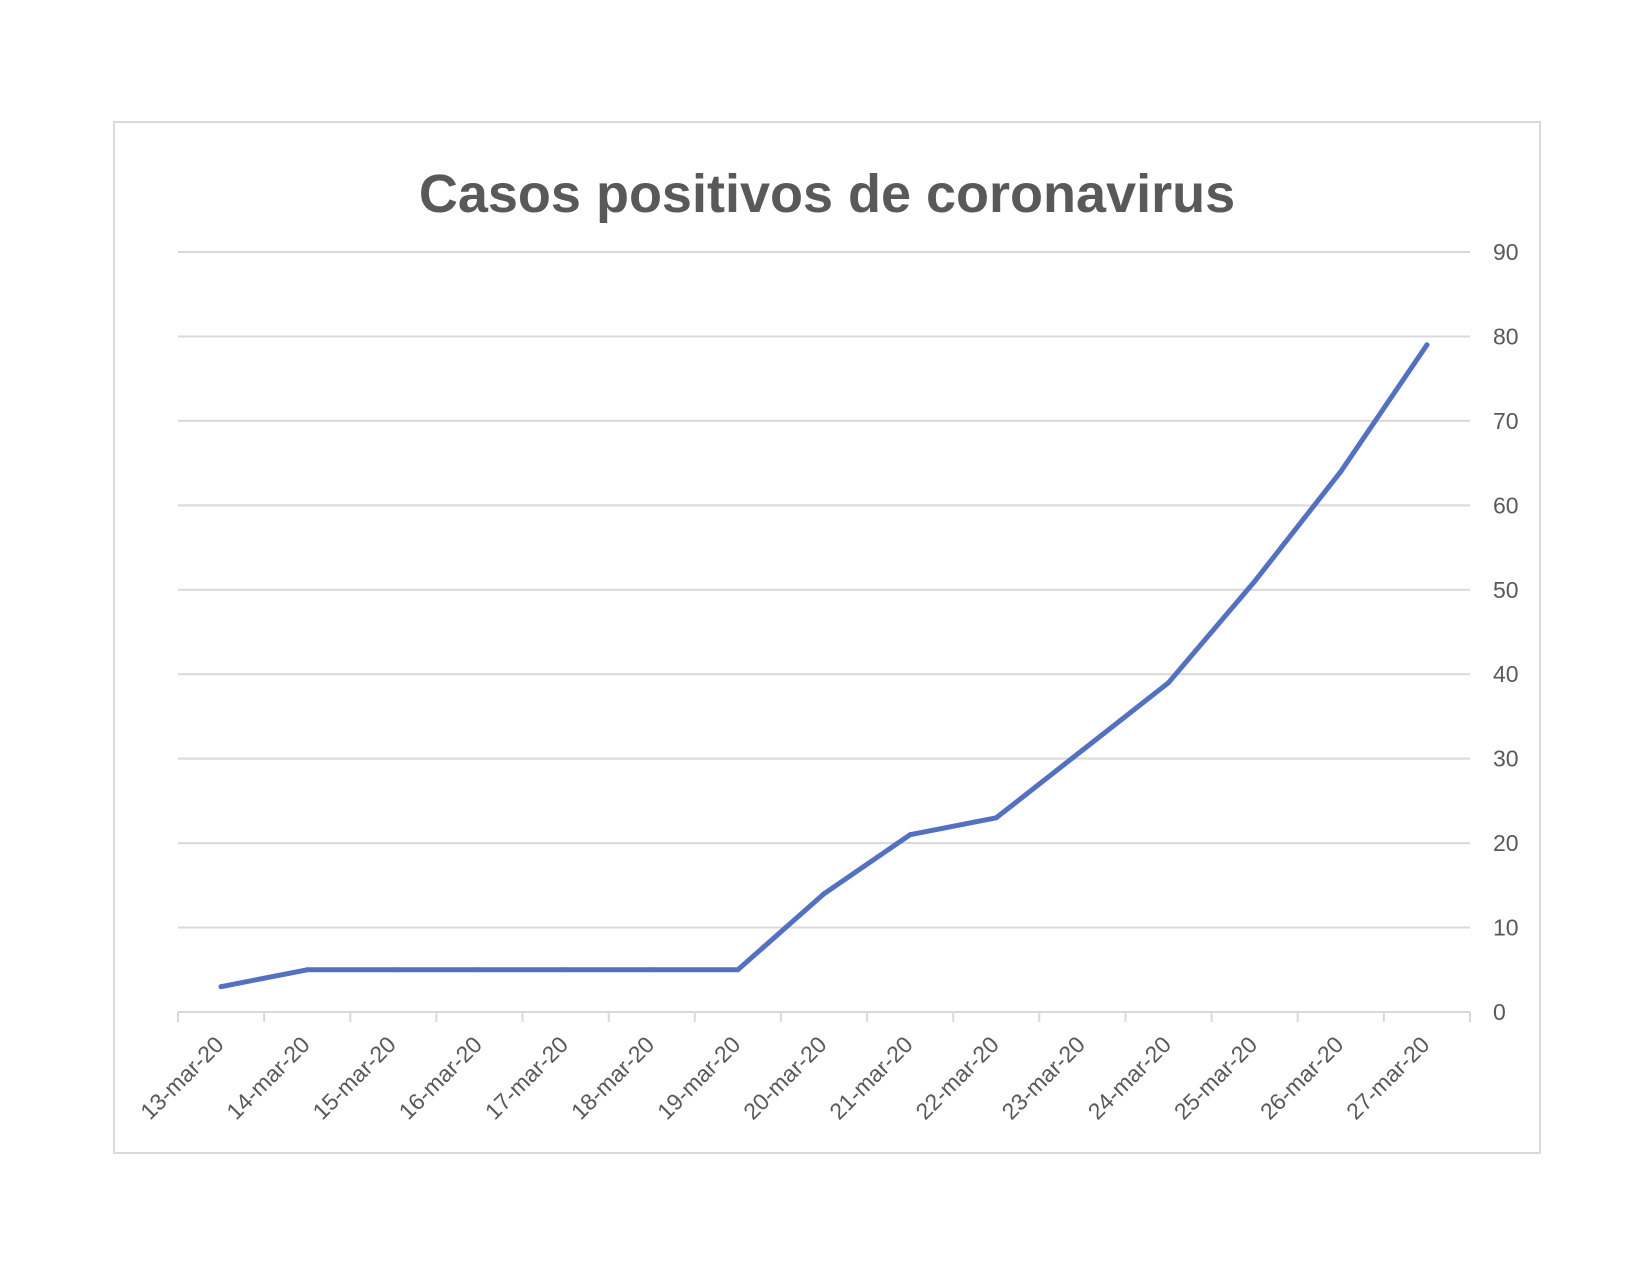  What do you see at coordinates (827, 194) in the screenshot?
I see `chart-title: Casos positivos de coronavirus` at bounding box center [827, 194].